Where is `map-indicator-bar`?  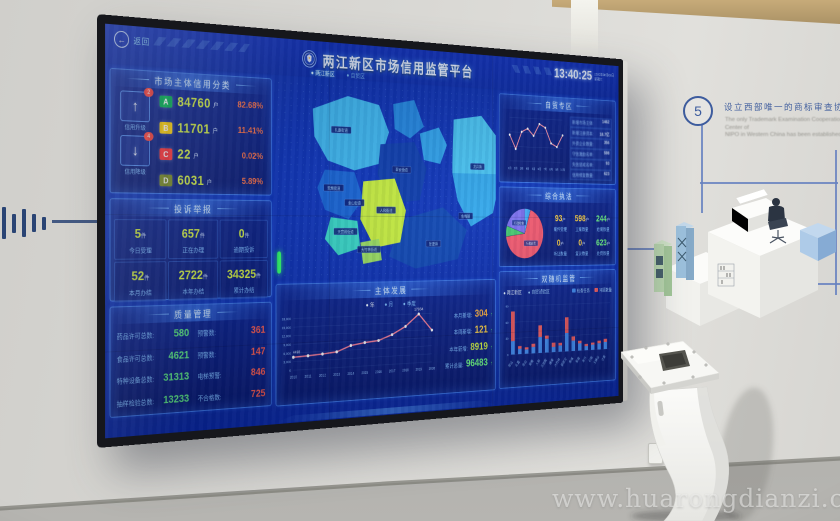
map-indicator-bar is located at coordinates (279, 262).